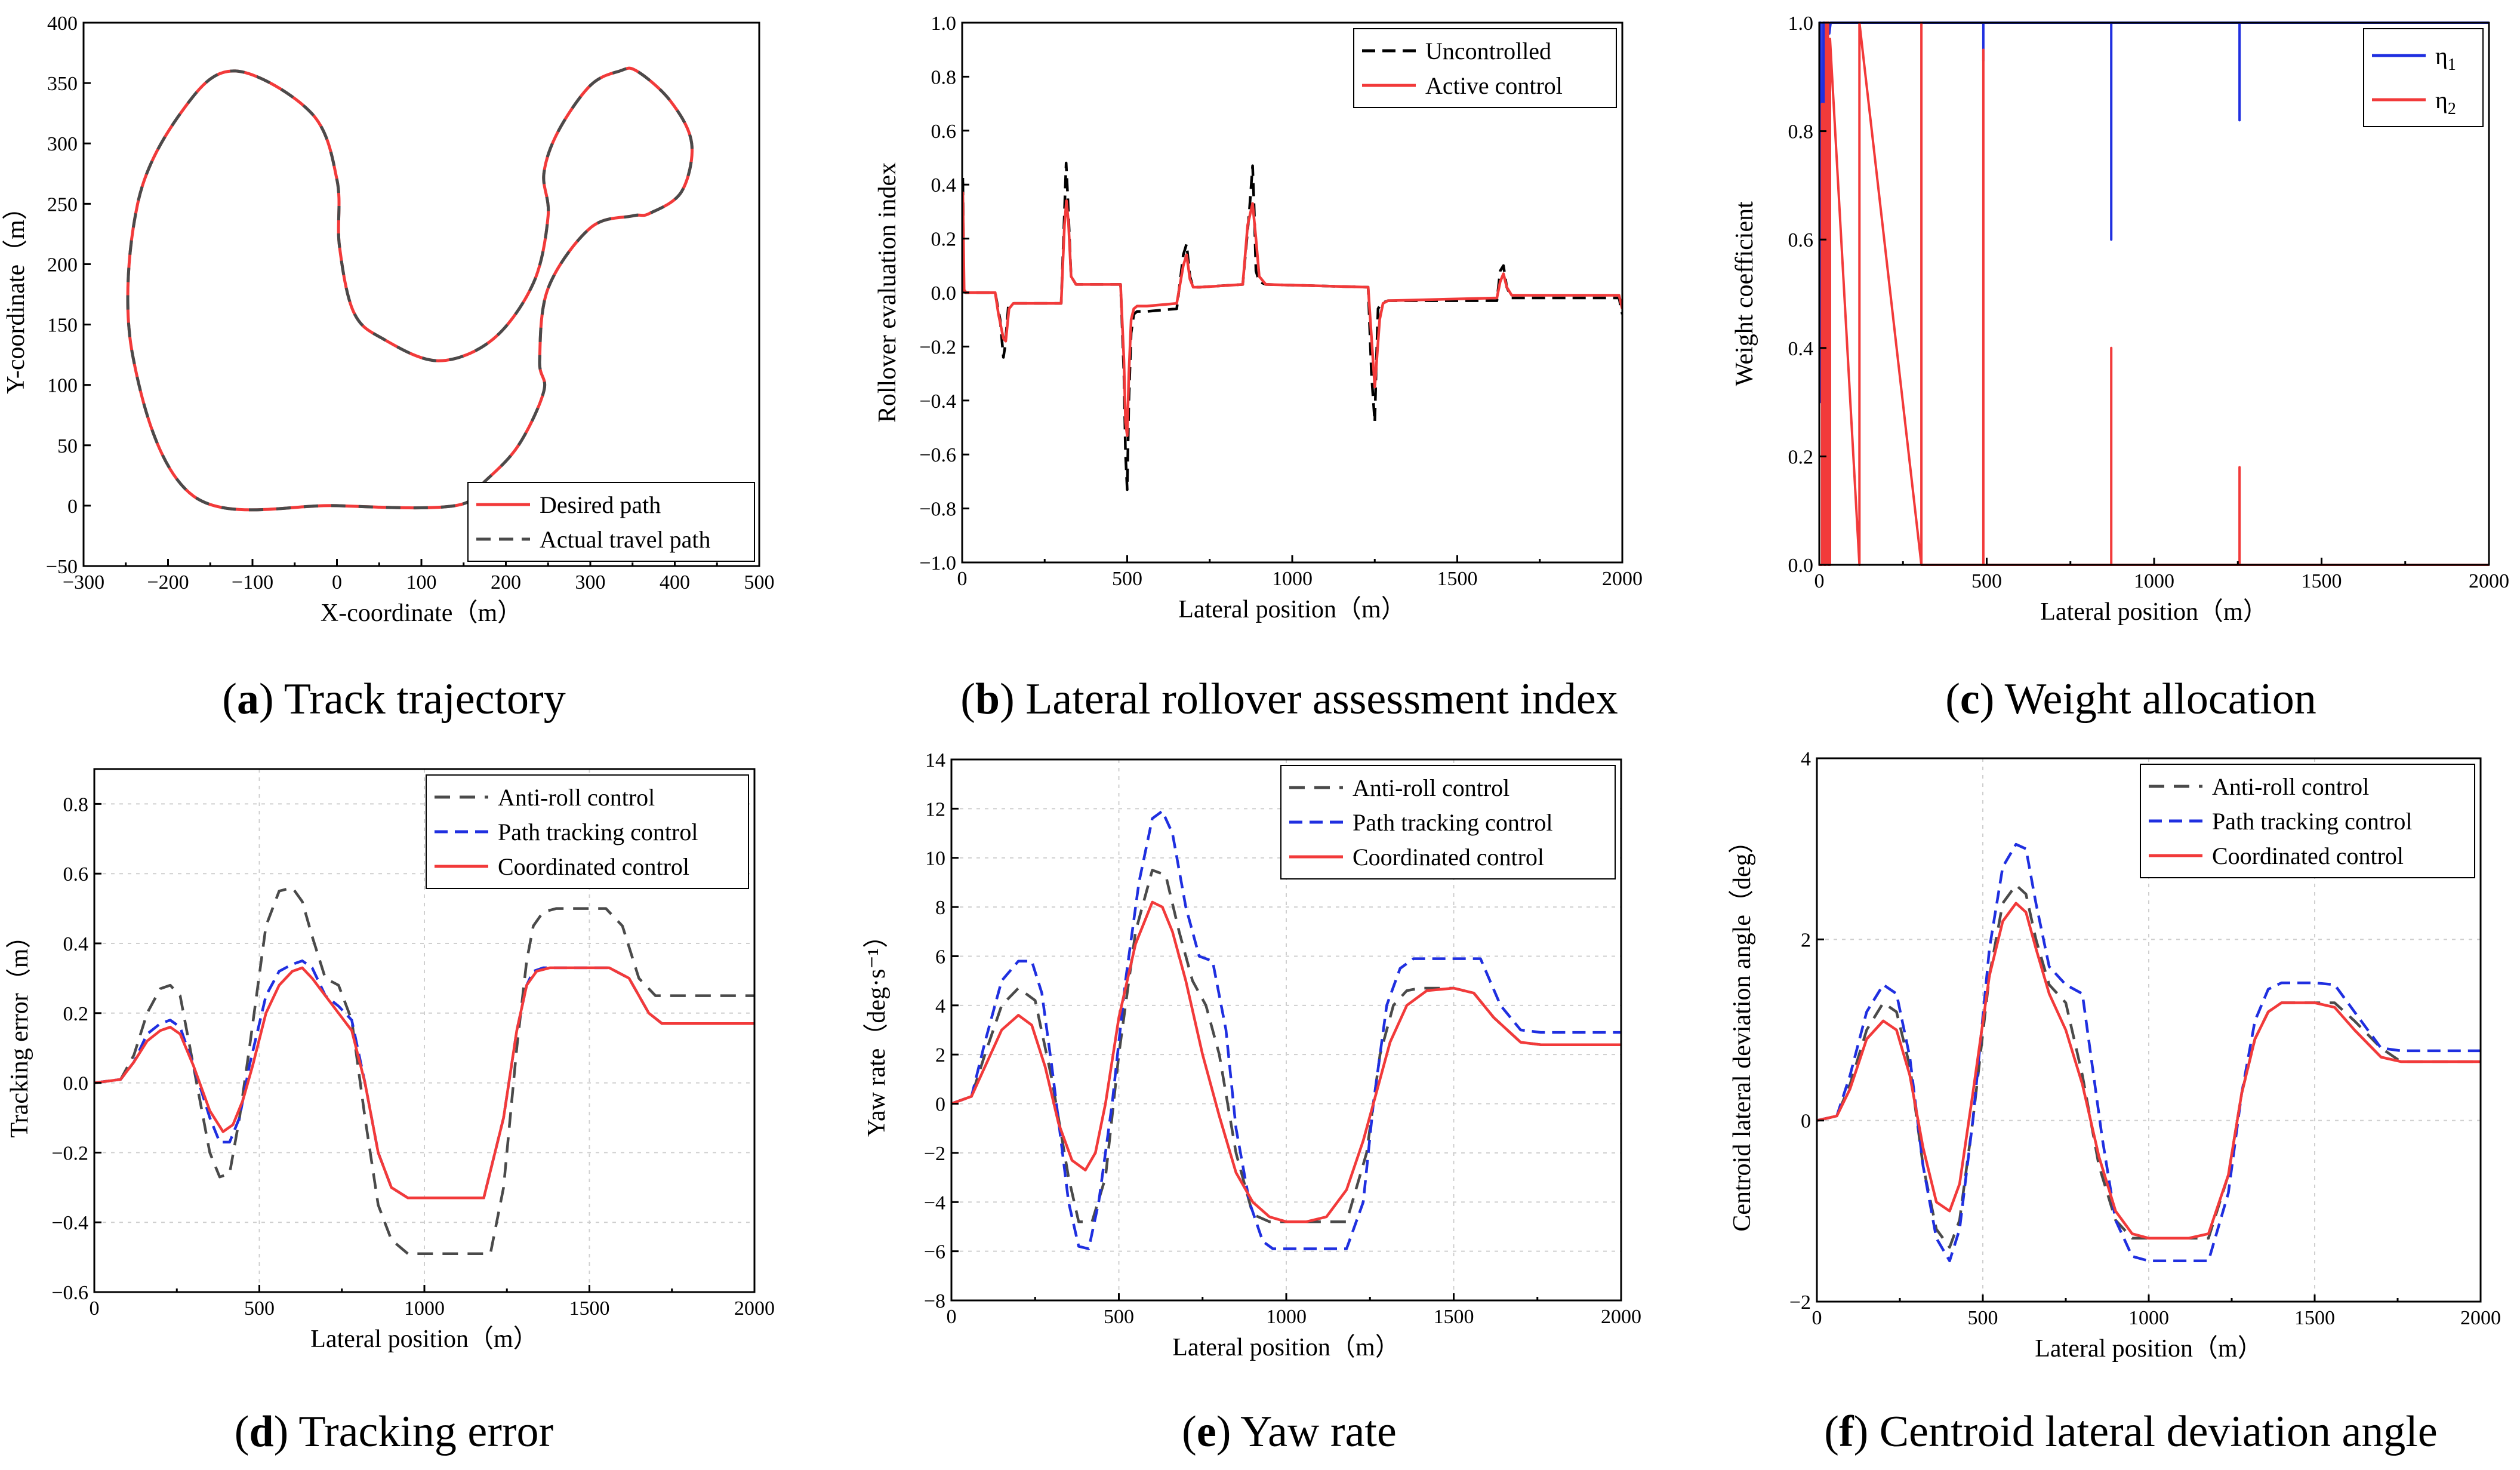 Image resolution: width=2520 pixels, height=1470 pixels. I want to click on y-tick-label: 2, so click(1806, 940).